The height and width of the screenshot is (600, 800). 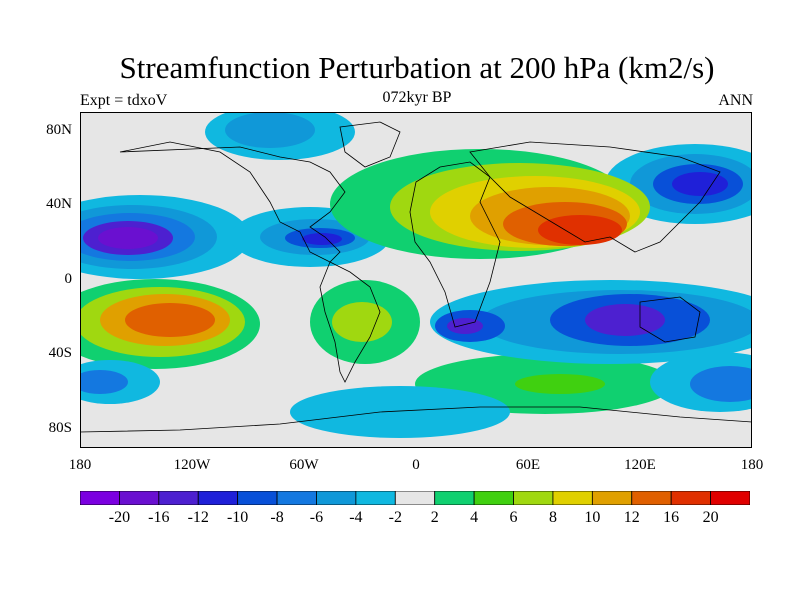 I want to click on y-tick-40s: 40S, so click(x=60, y=353).